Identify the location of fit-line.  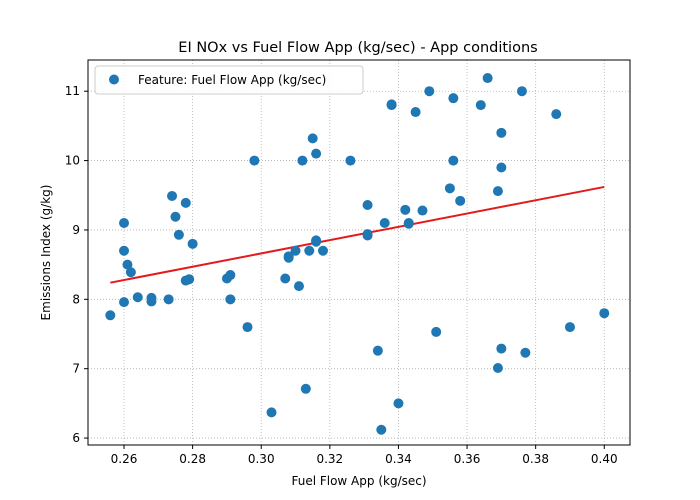
(357, 234).